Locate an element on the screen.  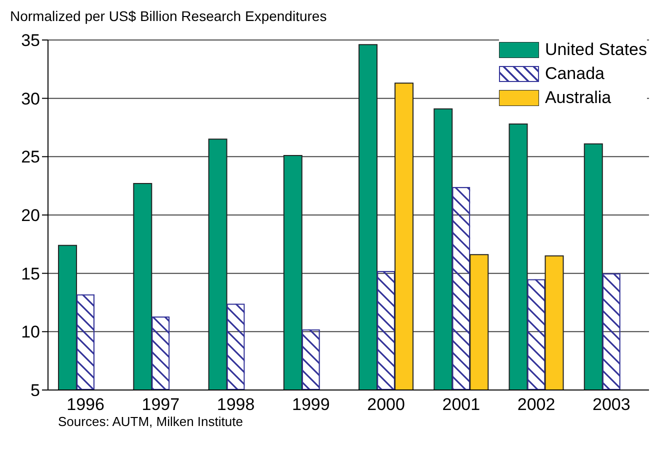
x-tick-label: 2000 is located at coordinates (386, 404).